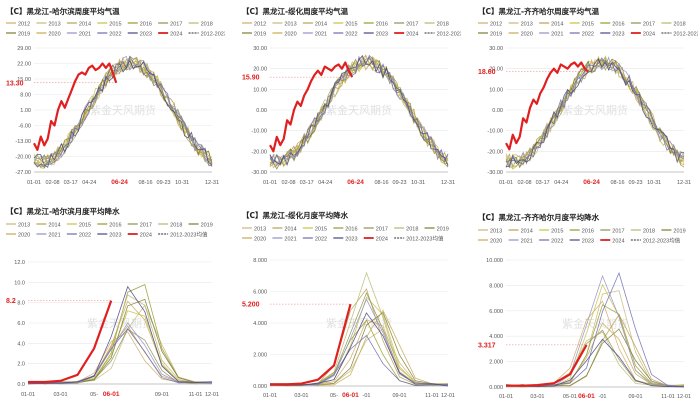 Image resolution: width=700 pixels, height=405 pixels. I want to click on series-line-2022, so click(595, 111).